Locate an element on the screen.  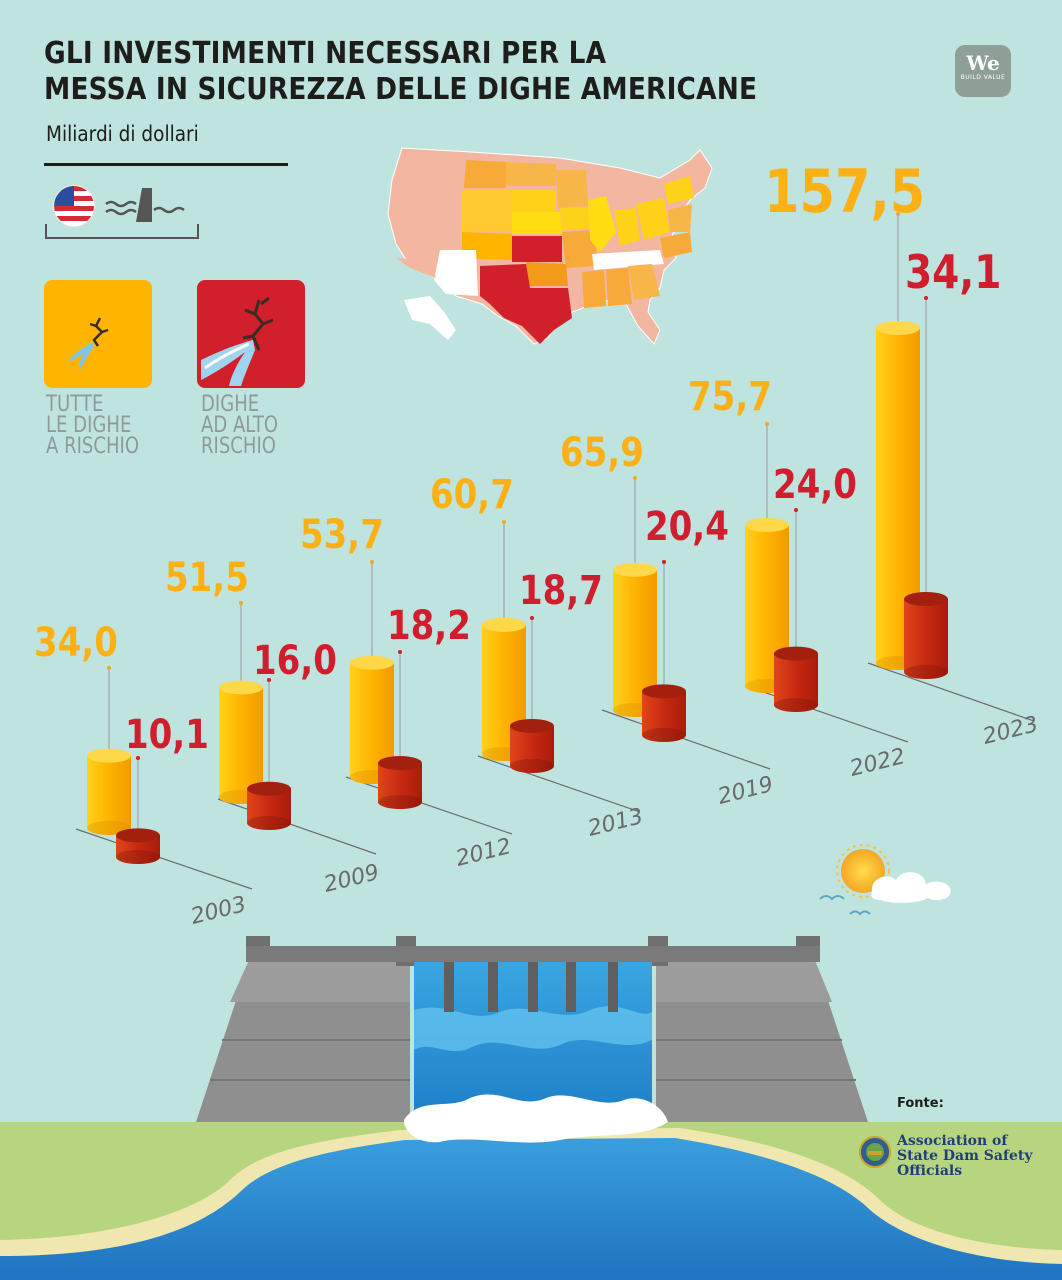
cloud-icon is located at coordinates (911, 887).